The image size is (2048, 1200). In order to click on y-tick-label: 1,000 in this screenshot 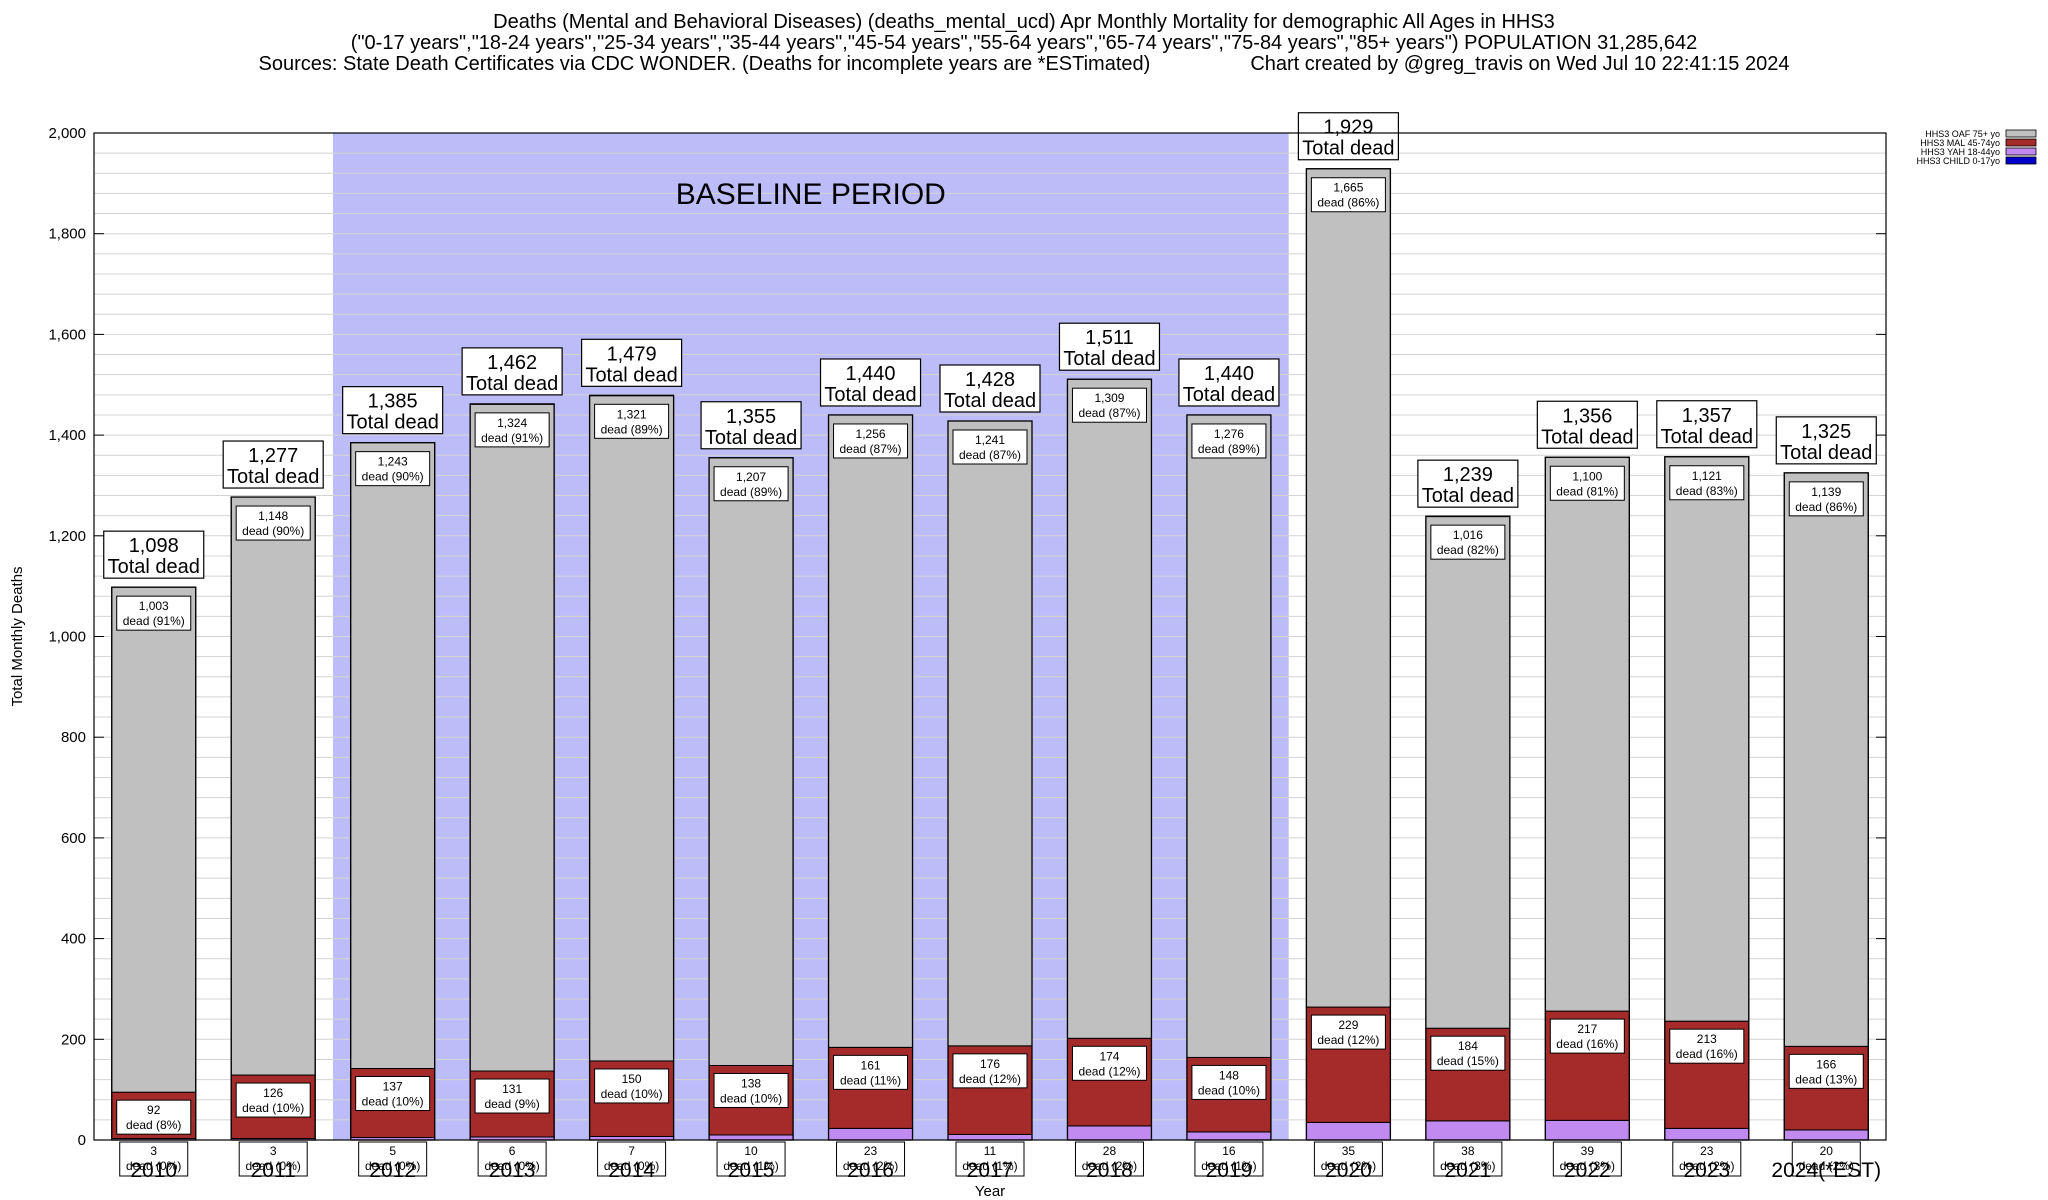, I will do `click(67, 637)`.